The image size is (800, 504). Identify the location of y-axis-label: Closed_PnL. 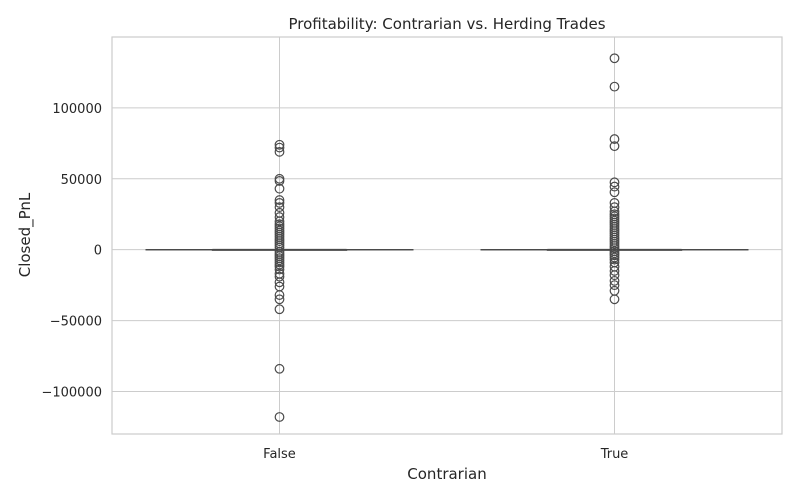
(25, 234).